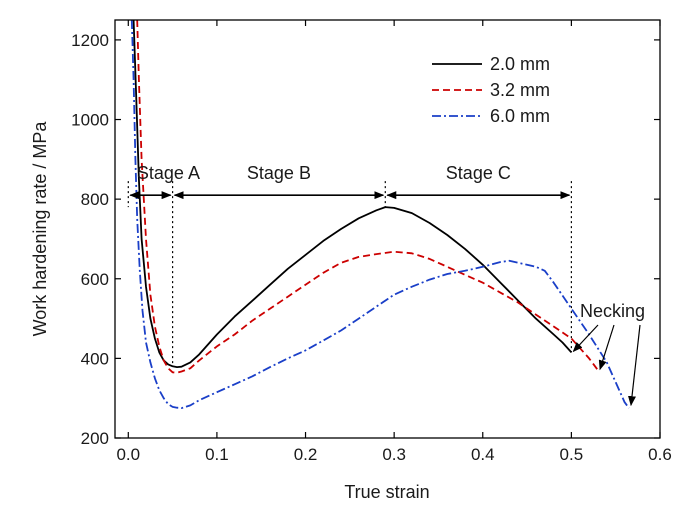 The height and width of the screenshot is (521, 700). I want to click on y-tick-label: 1200, so click(90, 40).